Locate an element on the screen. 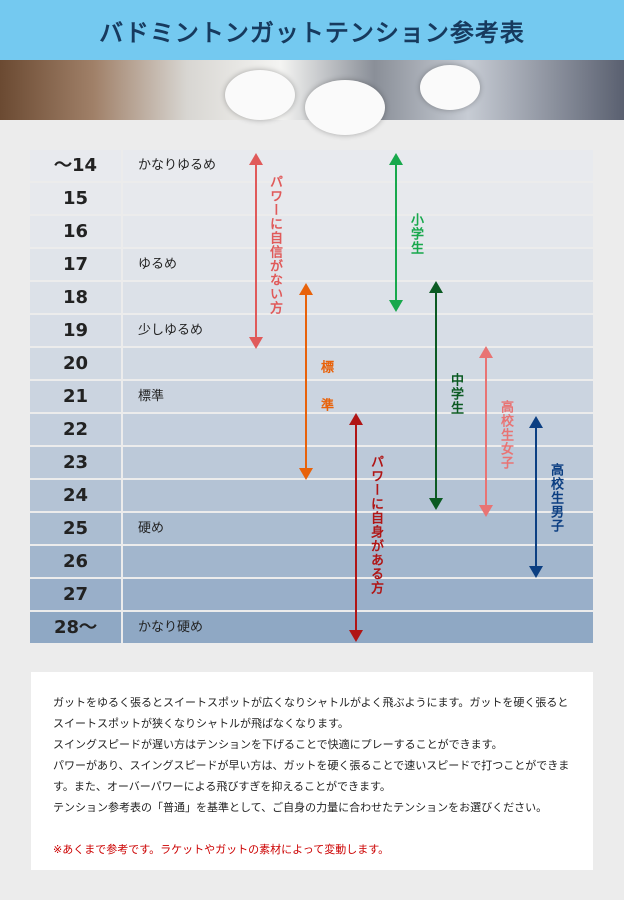 The height and width of the screenshot is (900, 624). tension-description: 少しゆるめ is located at coordinates (358, 330).